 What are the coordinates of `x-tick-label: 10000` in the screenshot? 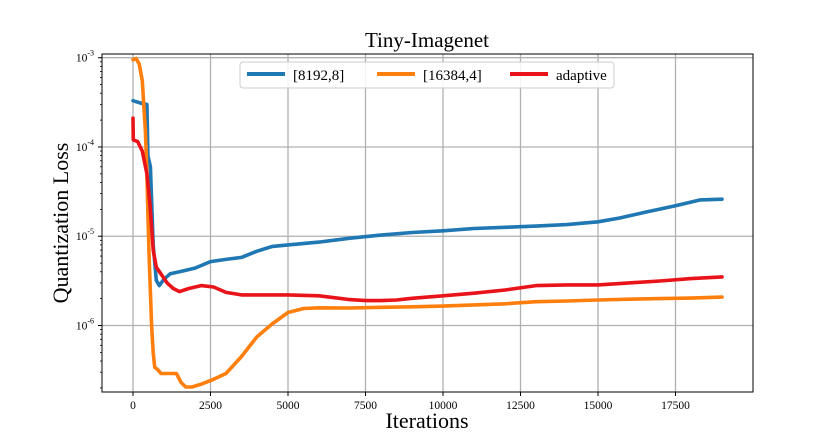 It's located at (443, 406).